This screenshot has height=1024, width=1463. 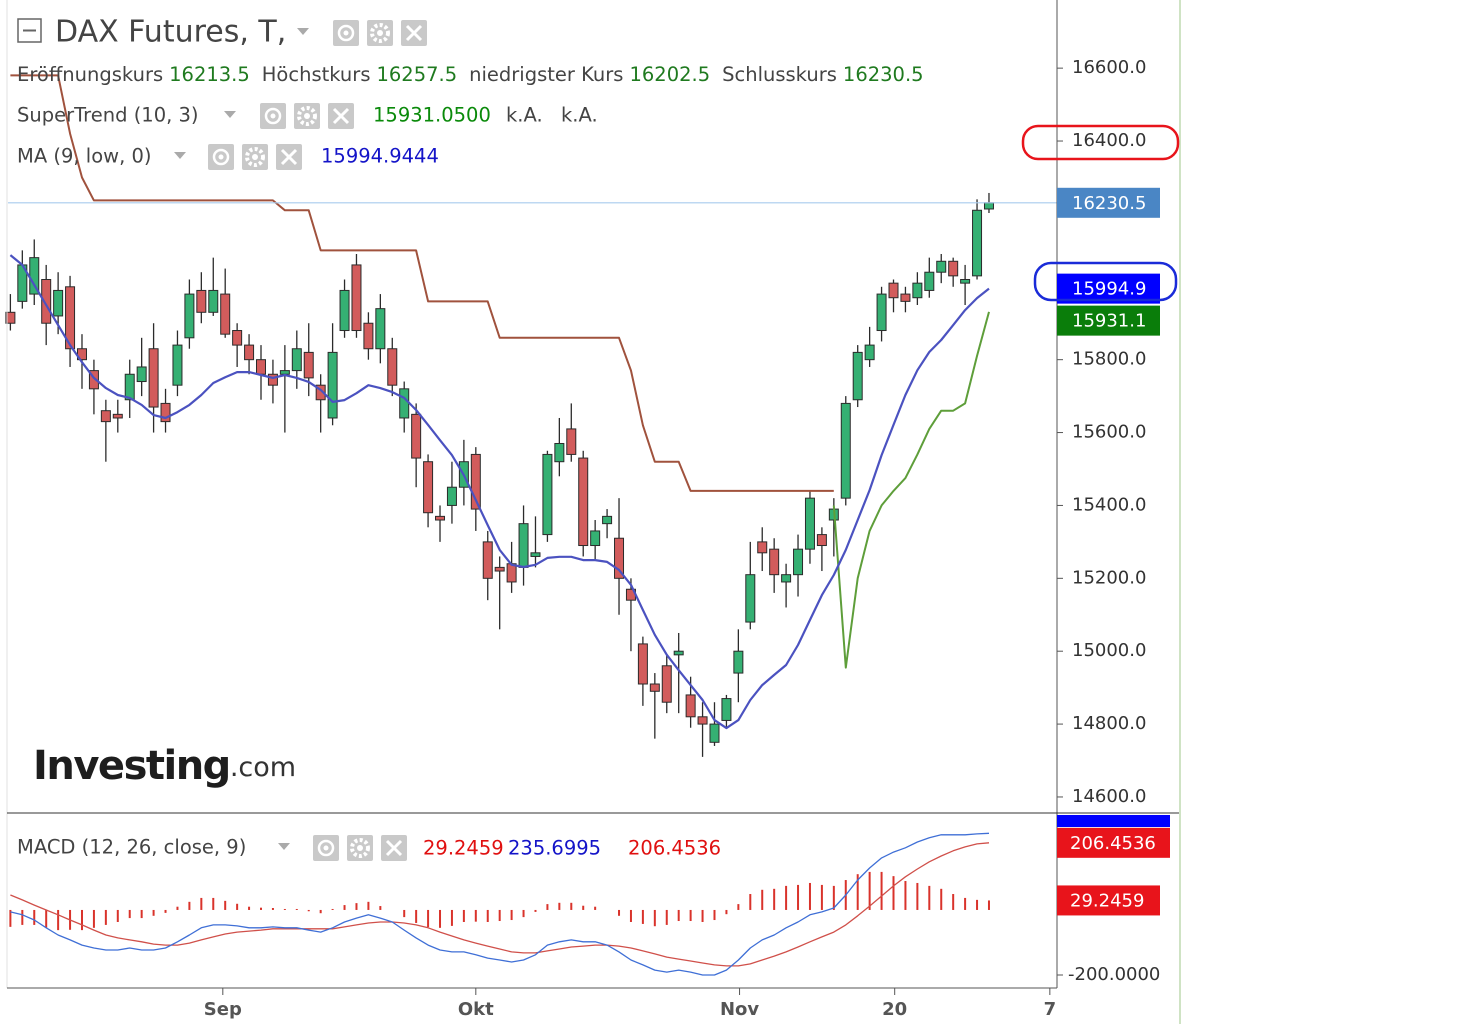 I want to click on y-tick-label: 15000.0, so click(x=1109, y=650).